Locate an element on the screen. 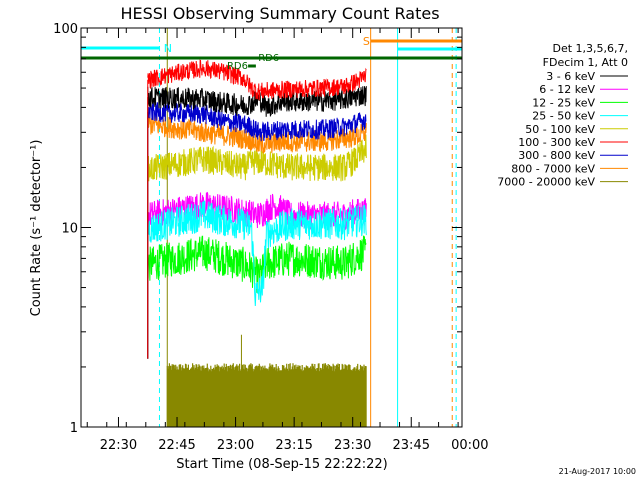 This screenshot has width=640, height=480. legend-entry-label: 300 - 800 keV is located at coordinates (556, 155).